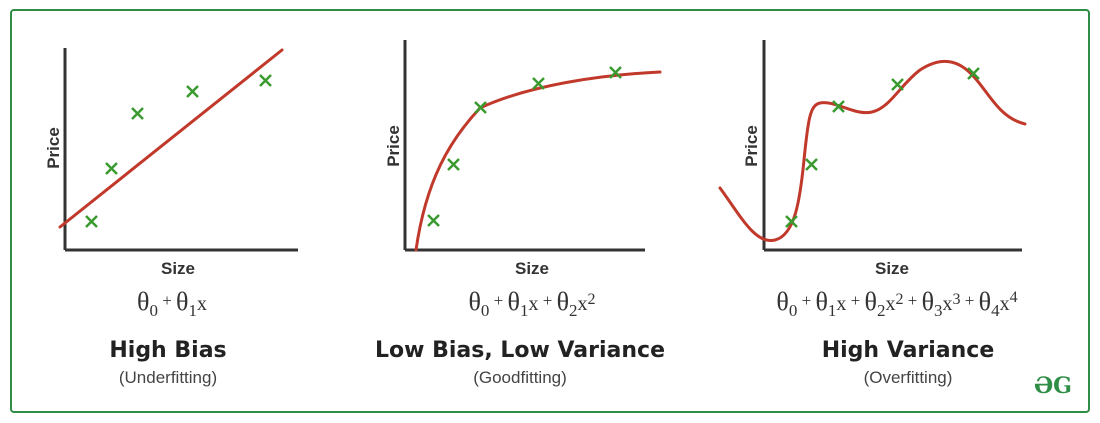 The height and width of the screenshot is (423, 1100). I want to click on brand-logo: ƏG, so click(1053, 386).